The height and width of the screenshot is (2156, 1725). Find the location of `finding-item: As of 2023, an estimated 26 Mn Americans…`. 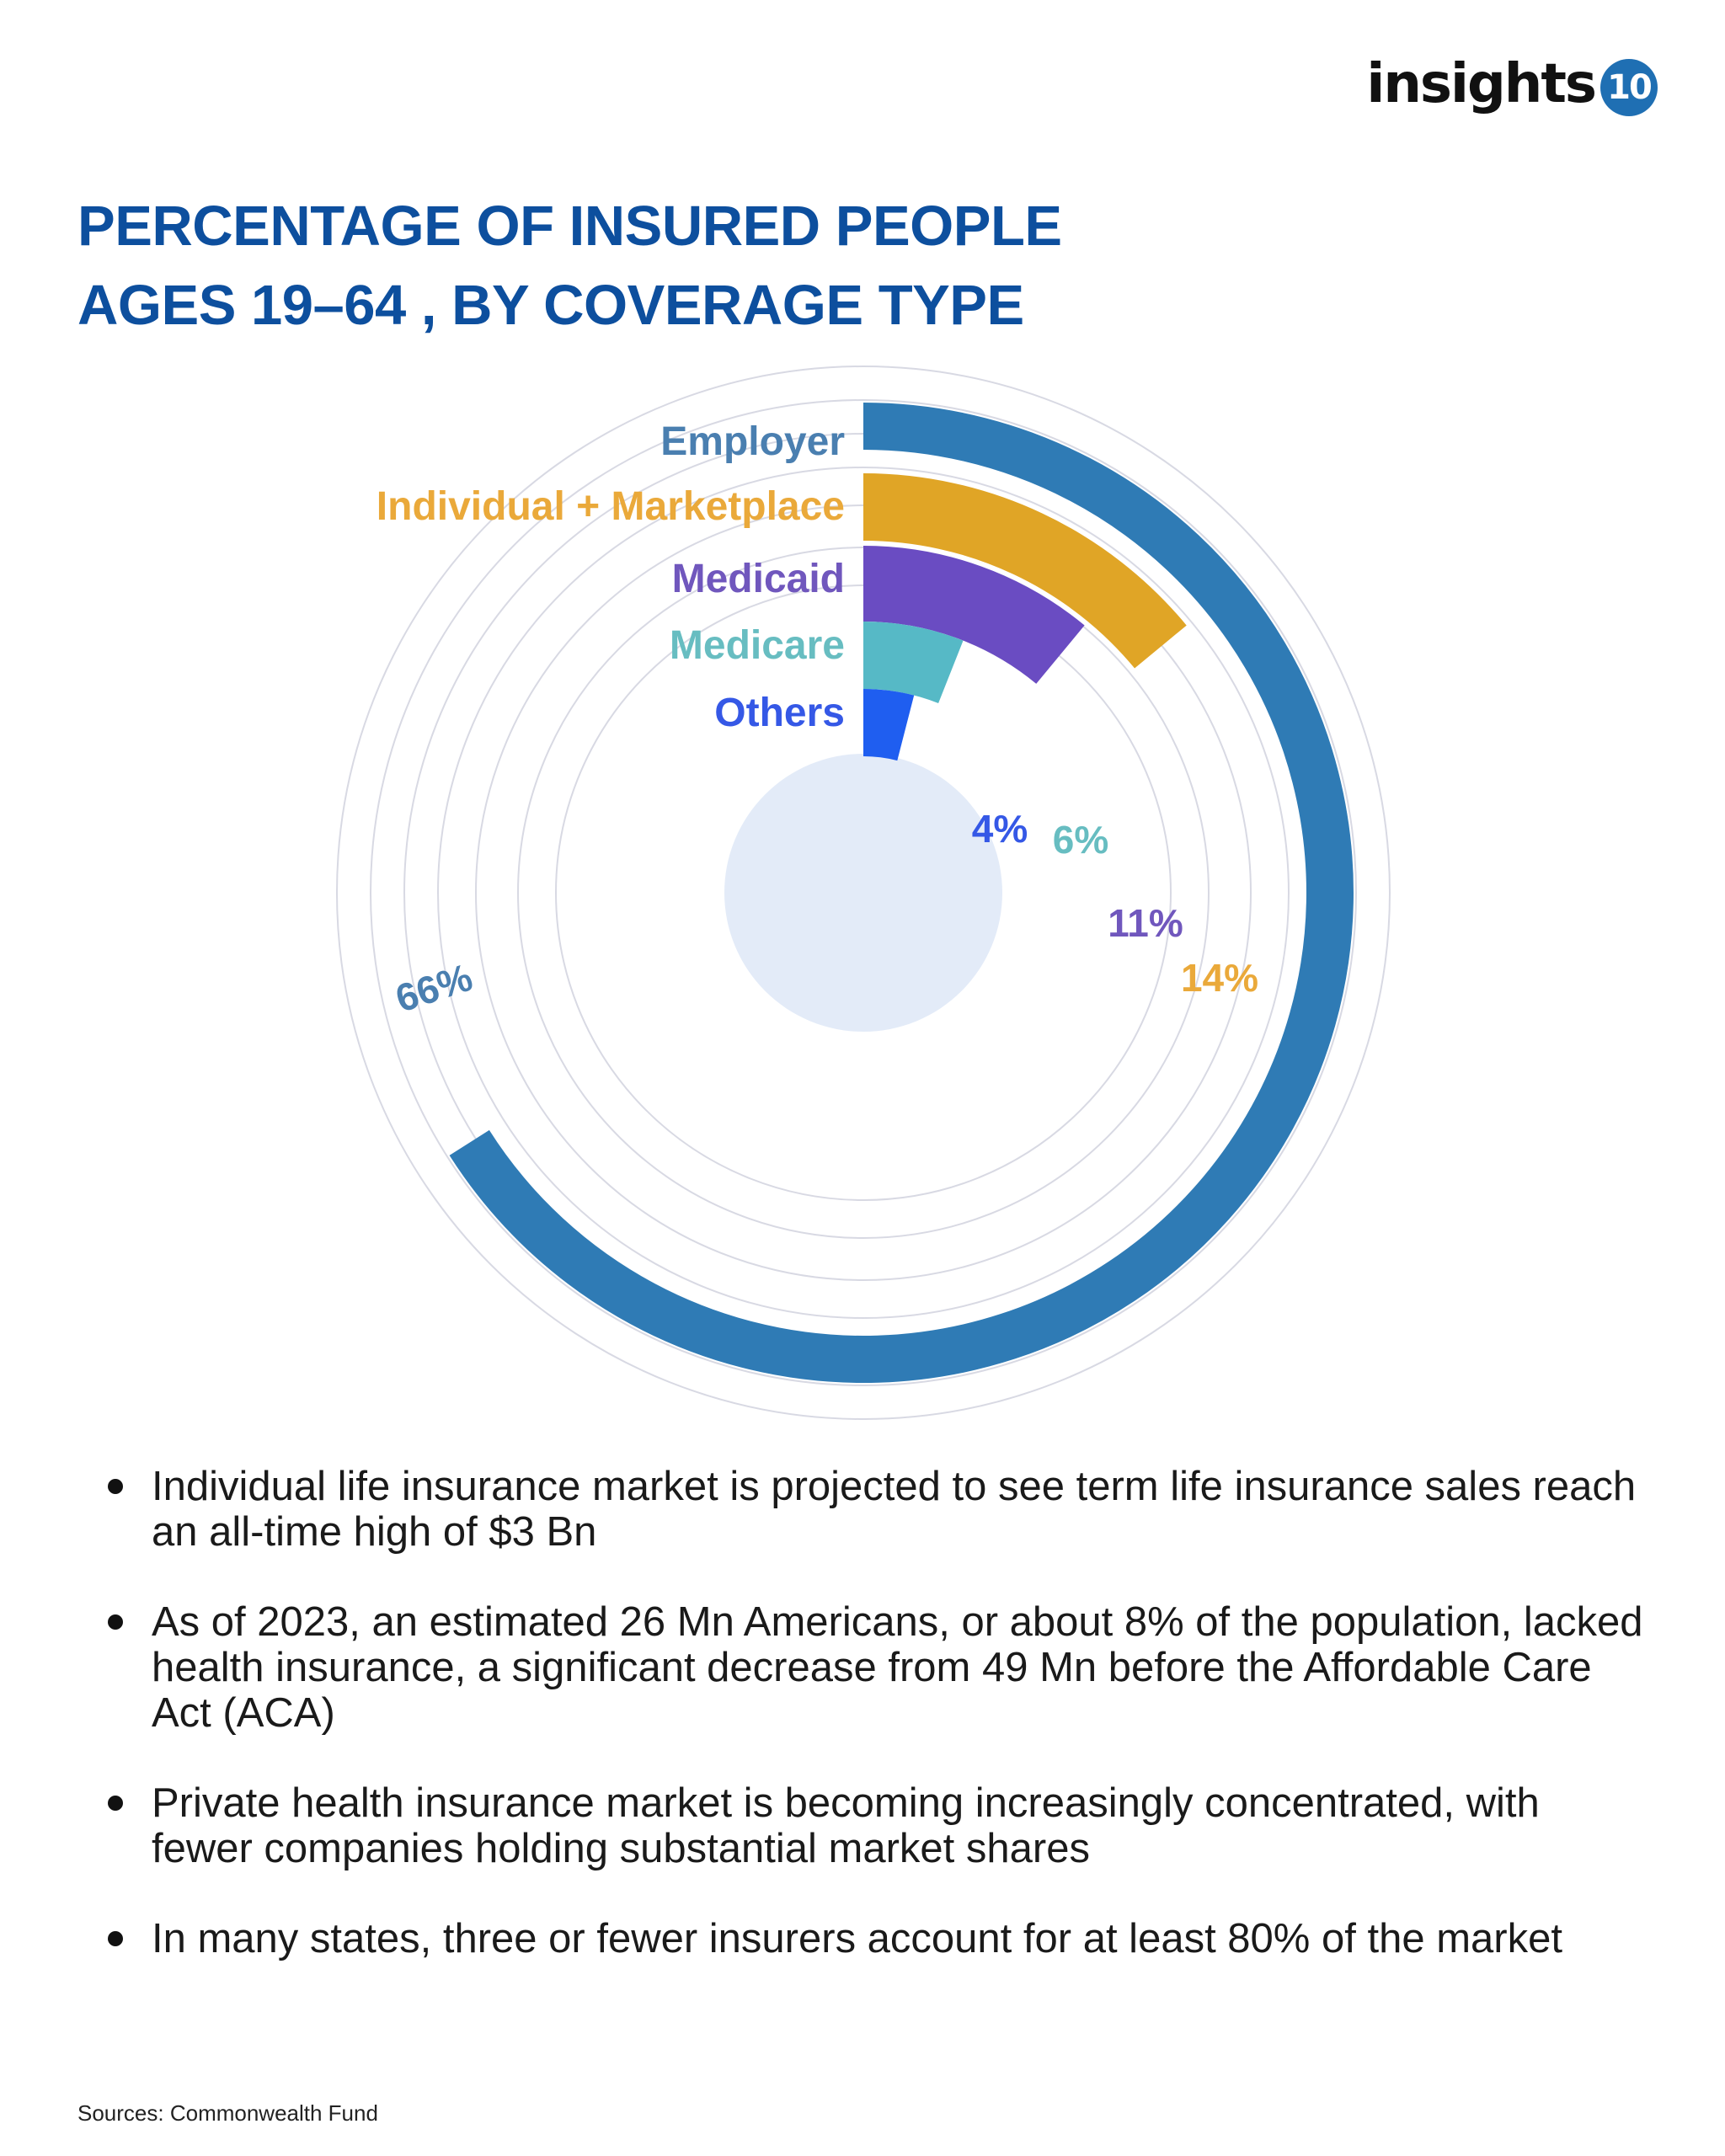

finding-item: As of 2023, an estimated 26 Mn Americans… is located at coordinates (876, 1667).